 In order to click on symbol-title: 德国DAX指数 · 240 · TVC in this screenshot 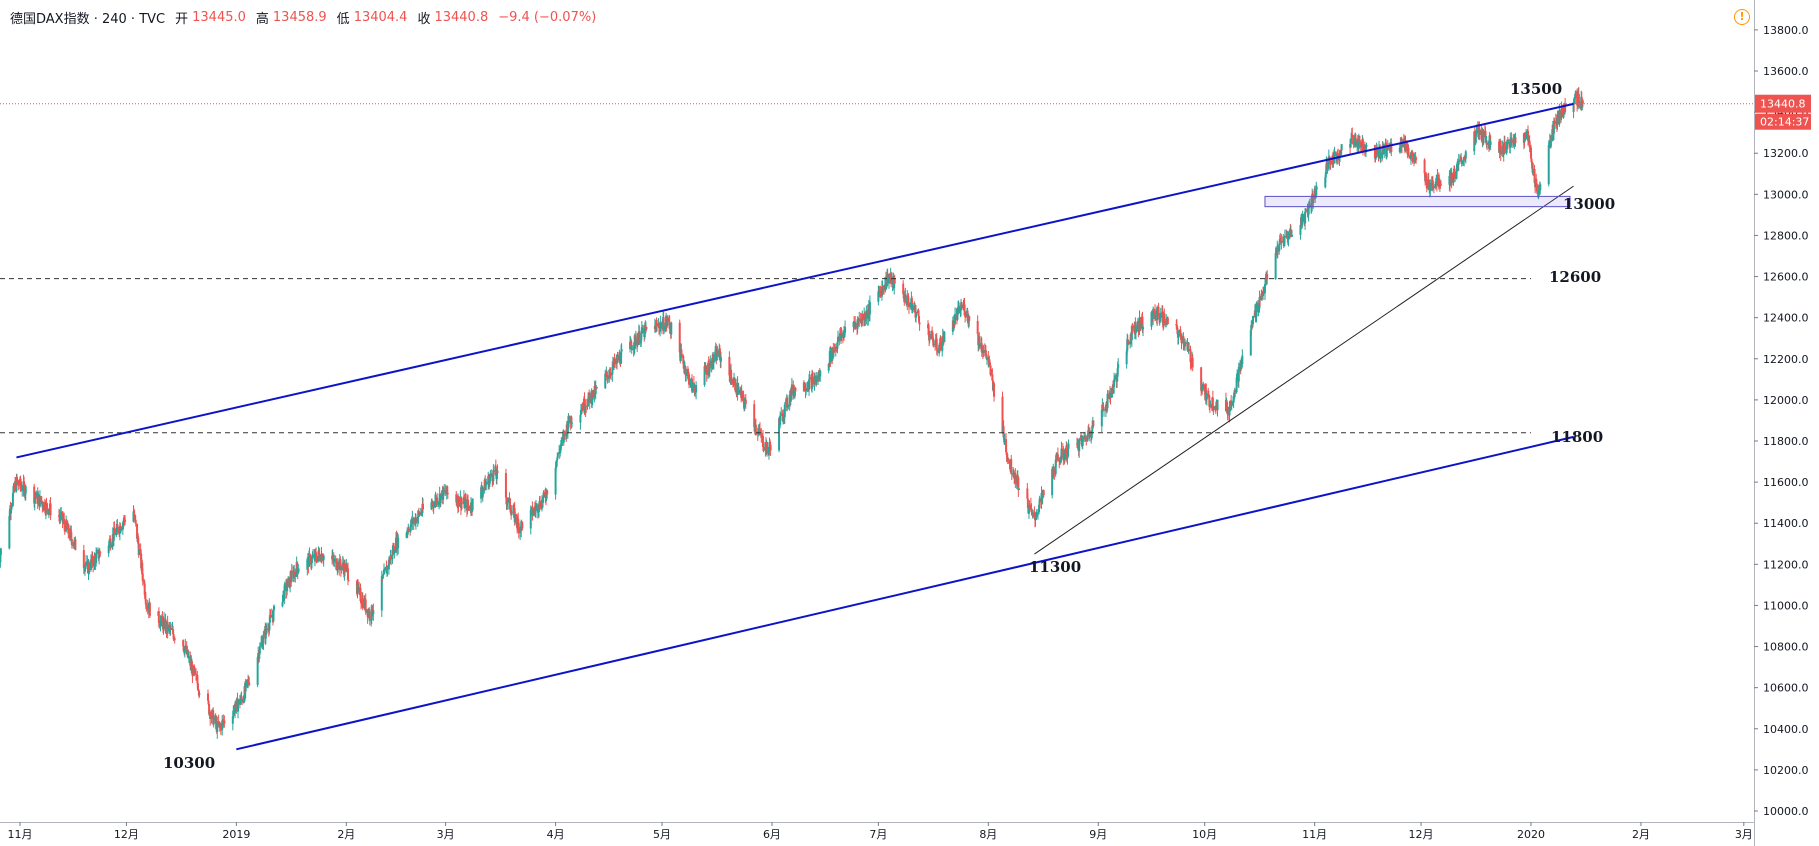, I will do `click(88, 19)`.